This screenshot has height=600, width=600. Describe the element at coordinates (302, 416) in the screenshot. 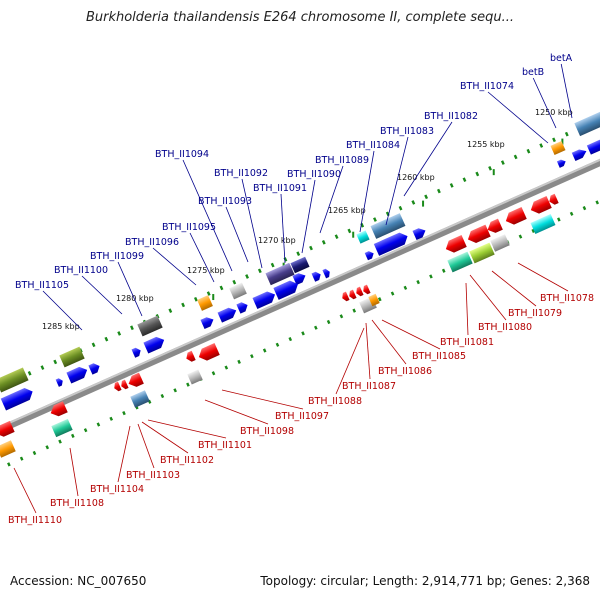

I see `label-bth-ii1097: BTH_II1097` at that location.